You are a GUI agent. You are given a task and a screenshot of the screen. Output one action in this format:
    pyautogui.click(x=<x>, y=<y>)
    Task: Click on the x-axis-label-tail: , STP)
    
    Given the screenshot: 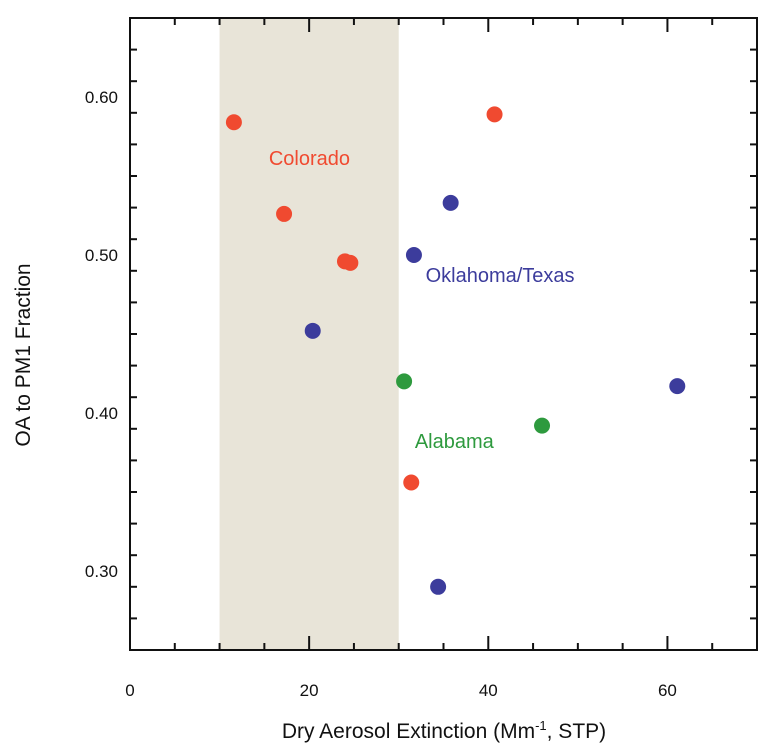 What is the action you would take?
    pyautogui.click(x=577, y=731)
    